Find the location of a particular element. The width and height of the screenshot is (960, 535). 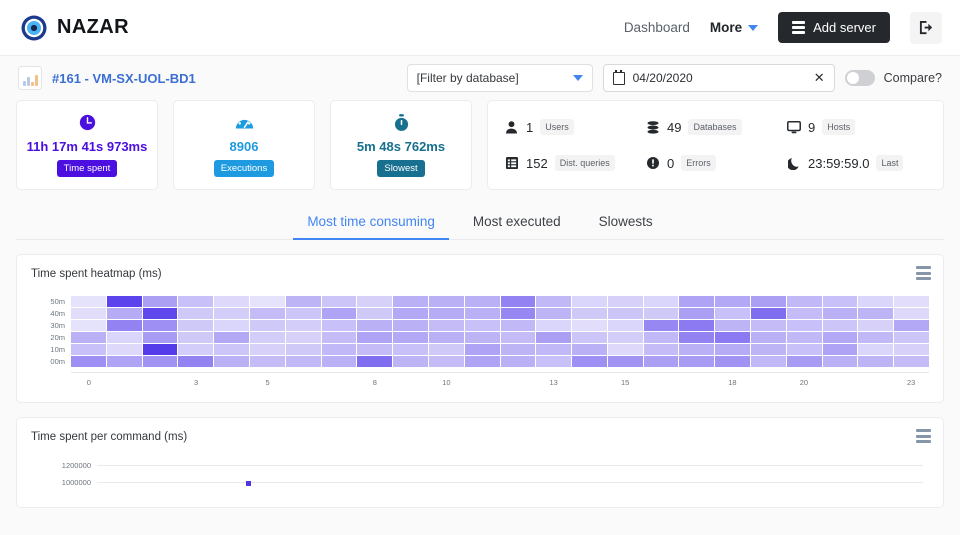

tab-slowests: Slowests is located at coordinates (625, 221).